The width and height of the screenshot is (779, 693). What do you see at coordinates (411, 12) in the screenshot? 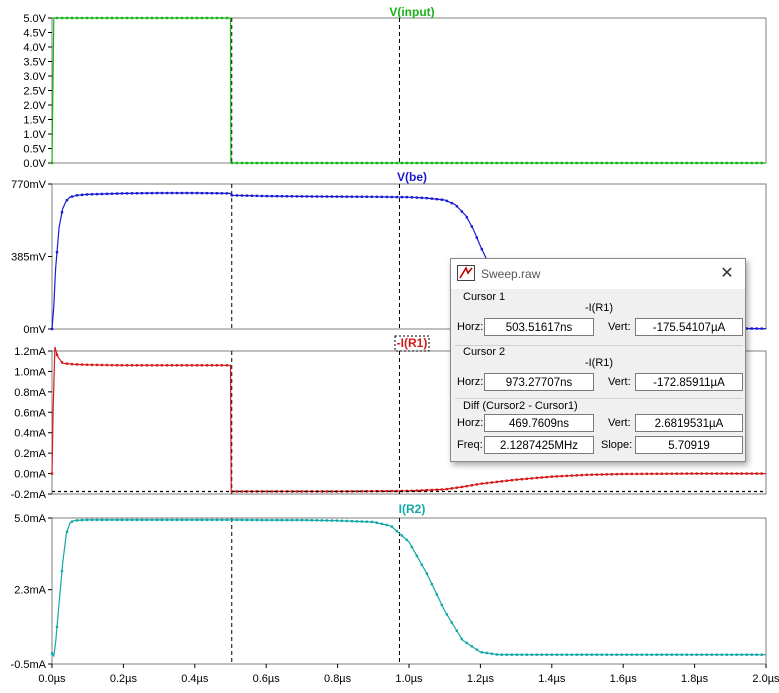
I see `trace-title-vinput: V(input)` at bounding box center [411, 12].